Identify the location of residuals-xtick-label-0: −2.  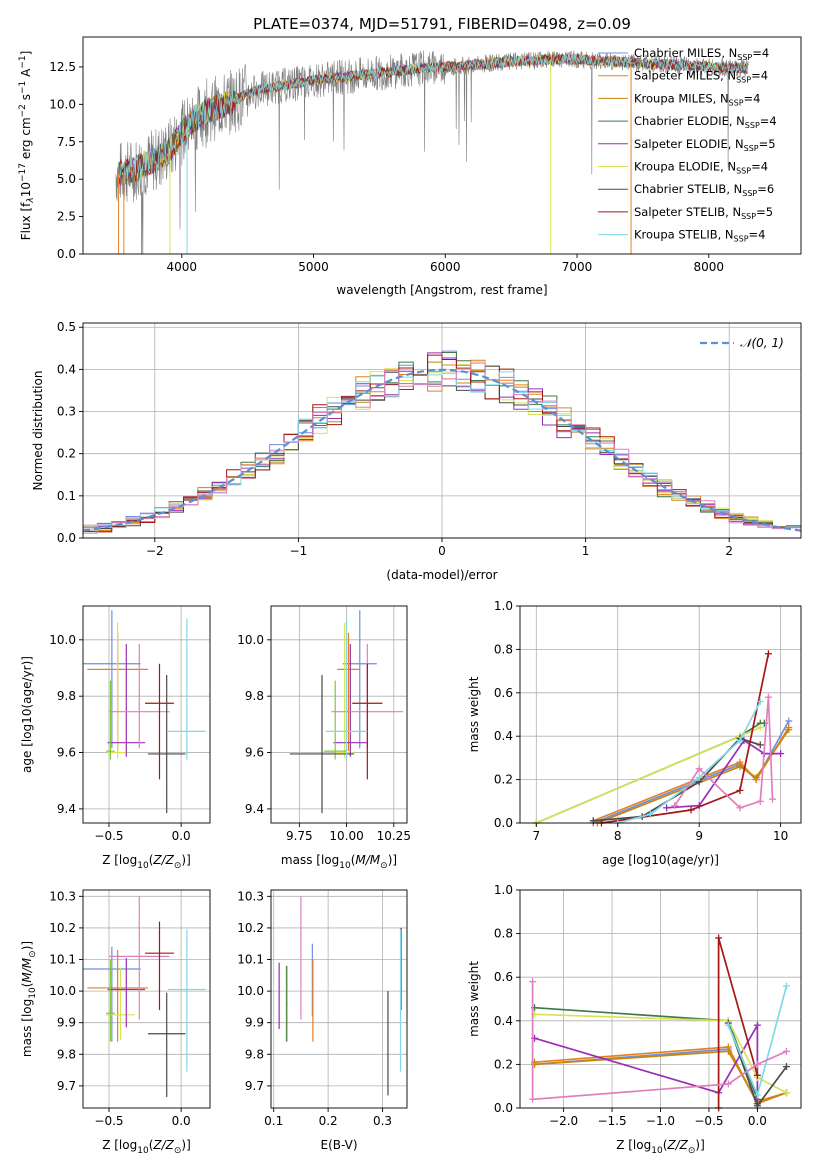
(155, 551).